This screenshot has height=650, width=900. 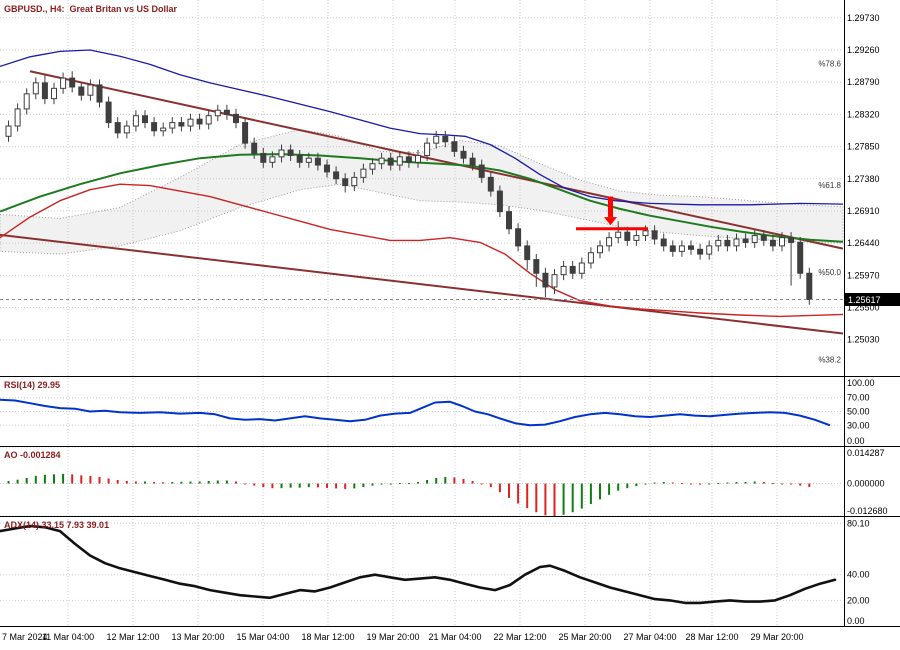 I want to click on price-axis-label: 1.26440, so click(x=863, y=243).